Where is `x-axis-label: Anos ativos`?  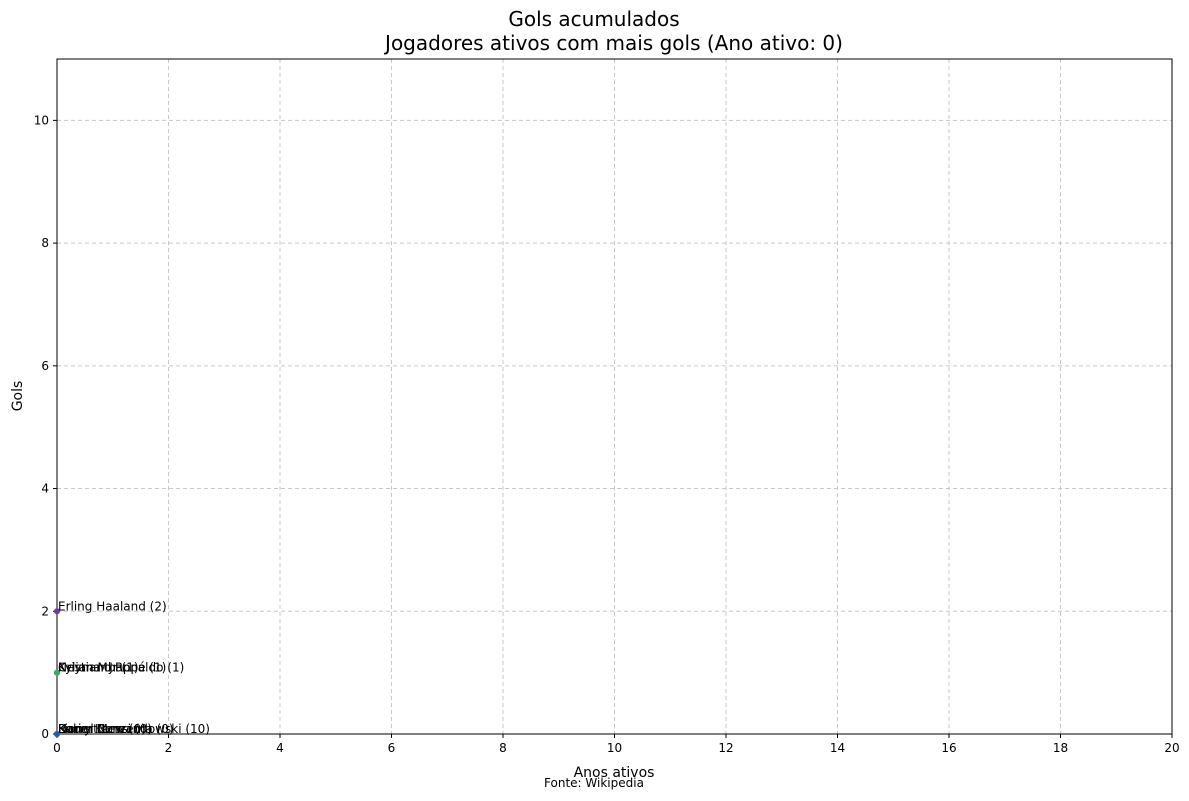 x-axis-label: Anos ativos is located at coordinates (614, 773).